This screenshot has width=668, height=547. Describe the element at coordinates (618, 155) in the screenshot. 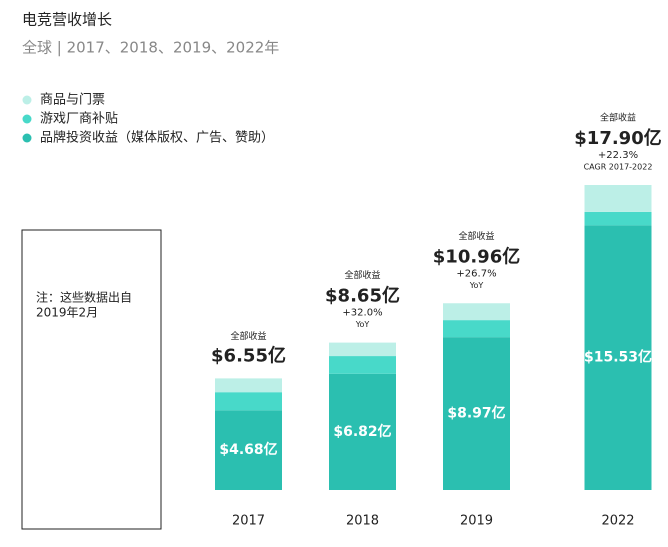

I see `growth-label: +22.3%` at that location.